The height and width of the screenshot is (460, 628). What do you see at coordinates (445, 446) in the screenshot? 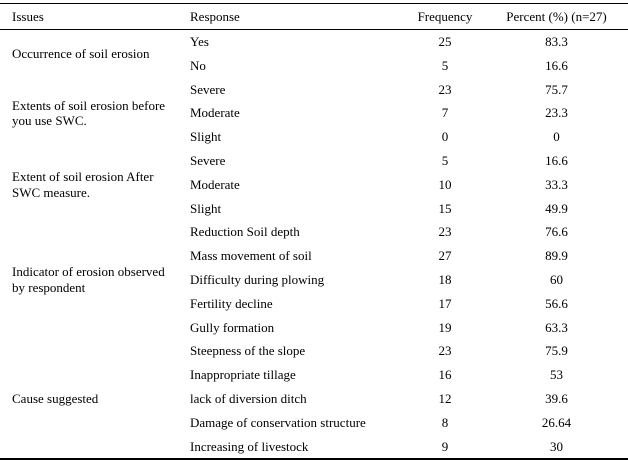
I see `frequency-cell: 9` at bounding box center [445, 446].